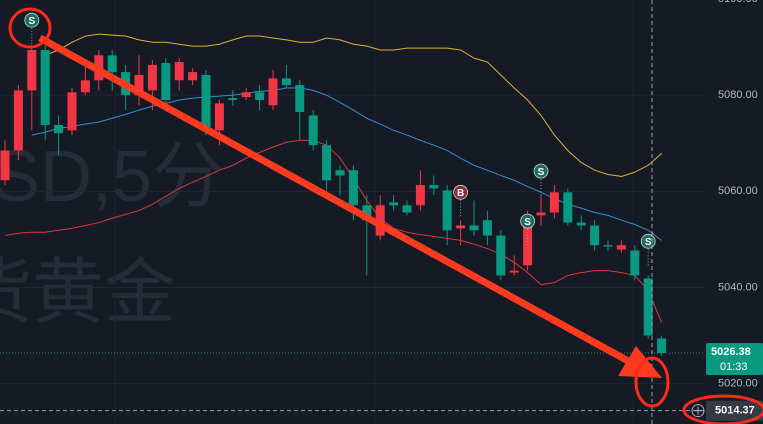 The height and width of the screenshot is (424, 763). Describe the element at coordinates (112, 177) in the screenshot. I see `watermark: SD,5分` at that location.